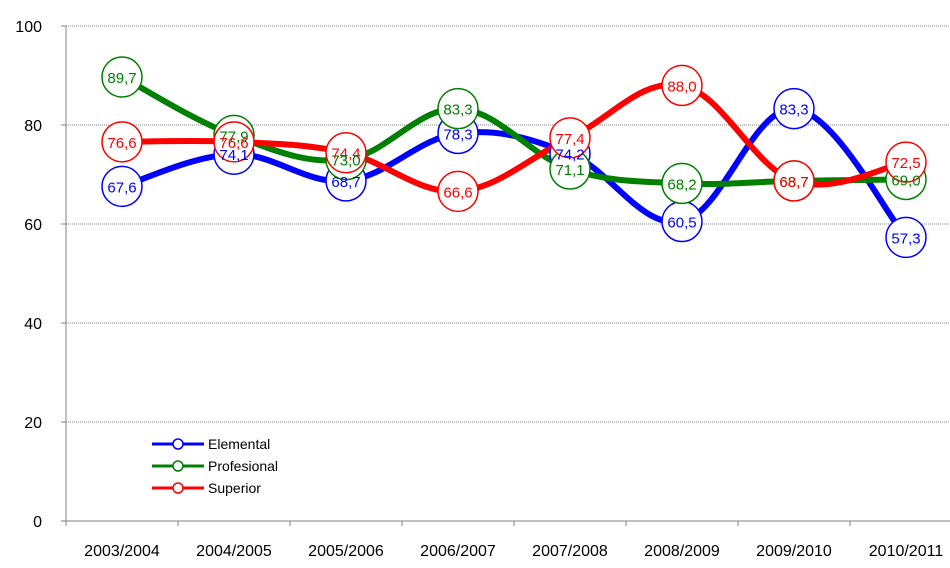  I want to click on legend-marker-profesional, so click(178, 466).